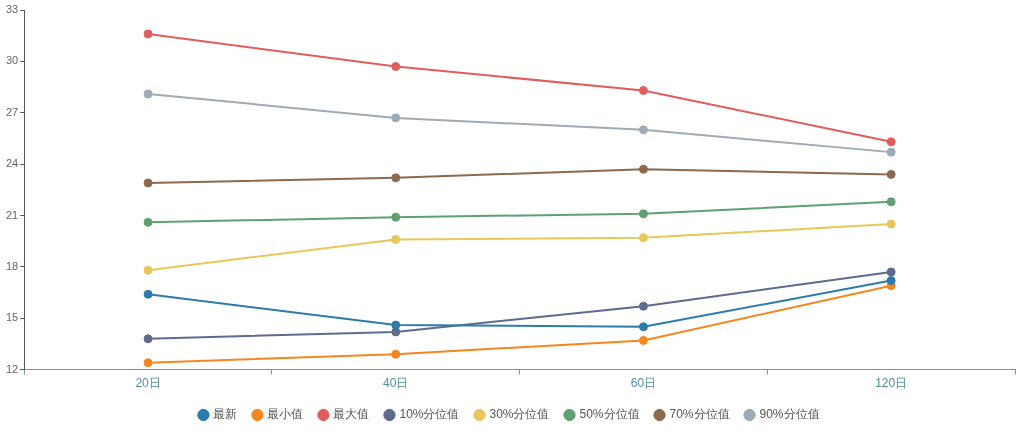 The width and height of the screenshot is (1024, 435). Describe the element at coordinates (12, 265) in the screenshot. I see `y-tick-label: 18` at that location.